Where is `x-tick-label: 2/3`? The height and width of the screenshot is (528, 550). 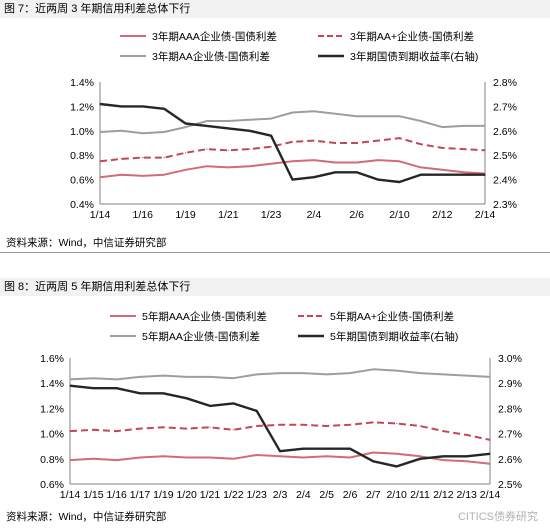
x-tick-label: 2/3 is located at coordinates (280, 495).